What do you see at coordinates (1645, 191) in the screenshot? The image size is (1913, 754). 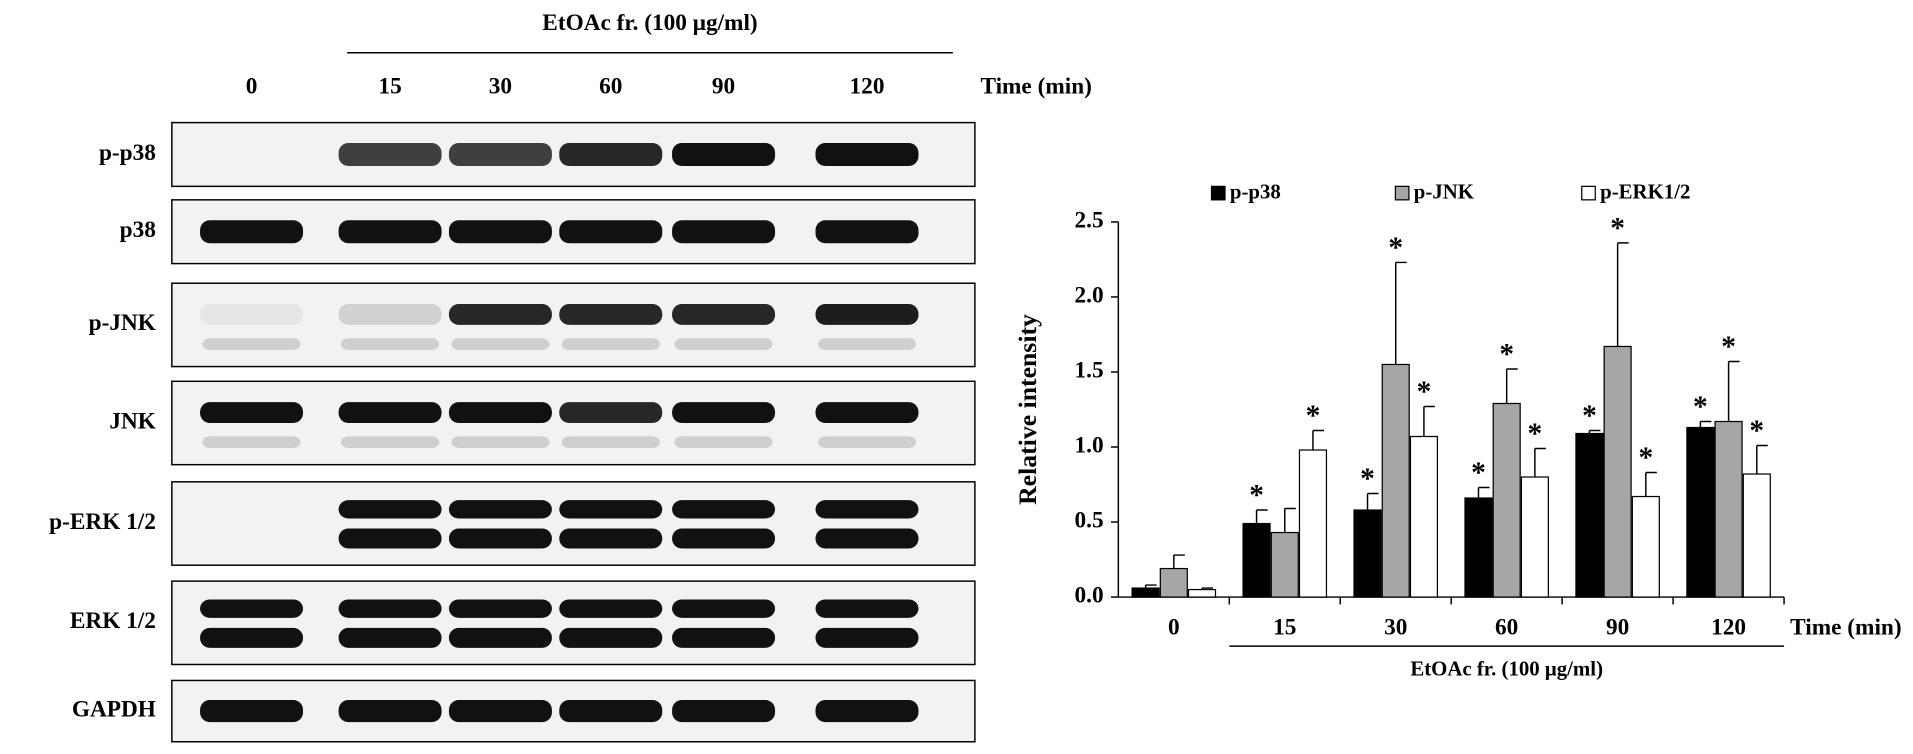 I see `legend-label: p-ERK1/2` at bounding box center [1645, 191].